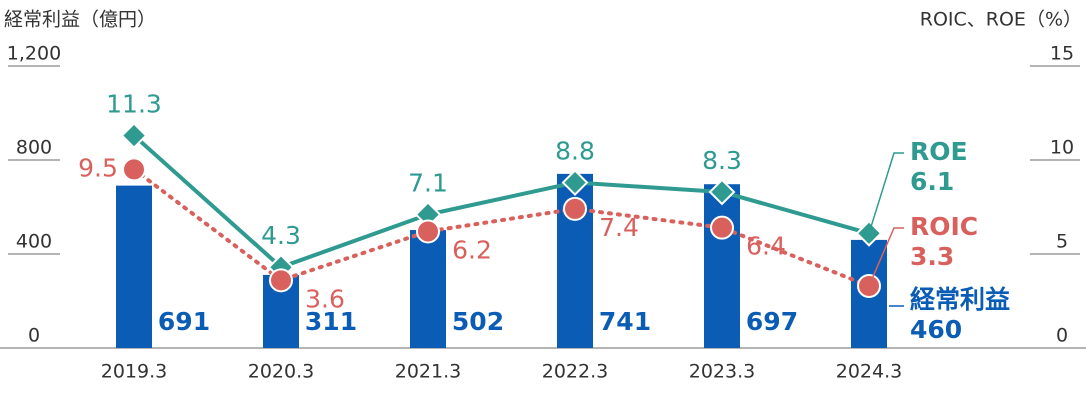  I want to click on end-value-label: 6.1, so click(932, 181).